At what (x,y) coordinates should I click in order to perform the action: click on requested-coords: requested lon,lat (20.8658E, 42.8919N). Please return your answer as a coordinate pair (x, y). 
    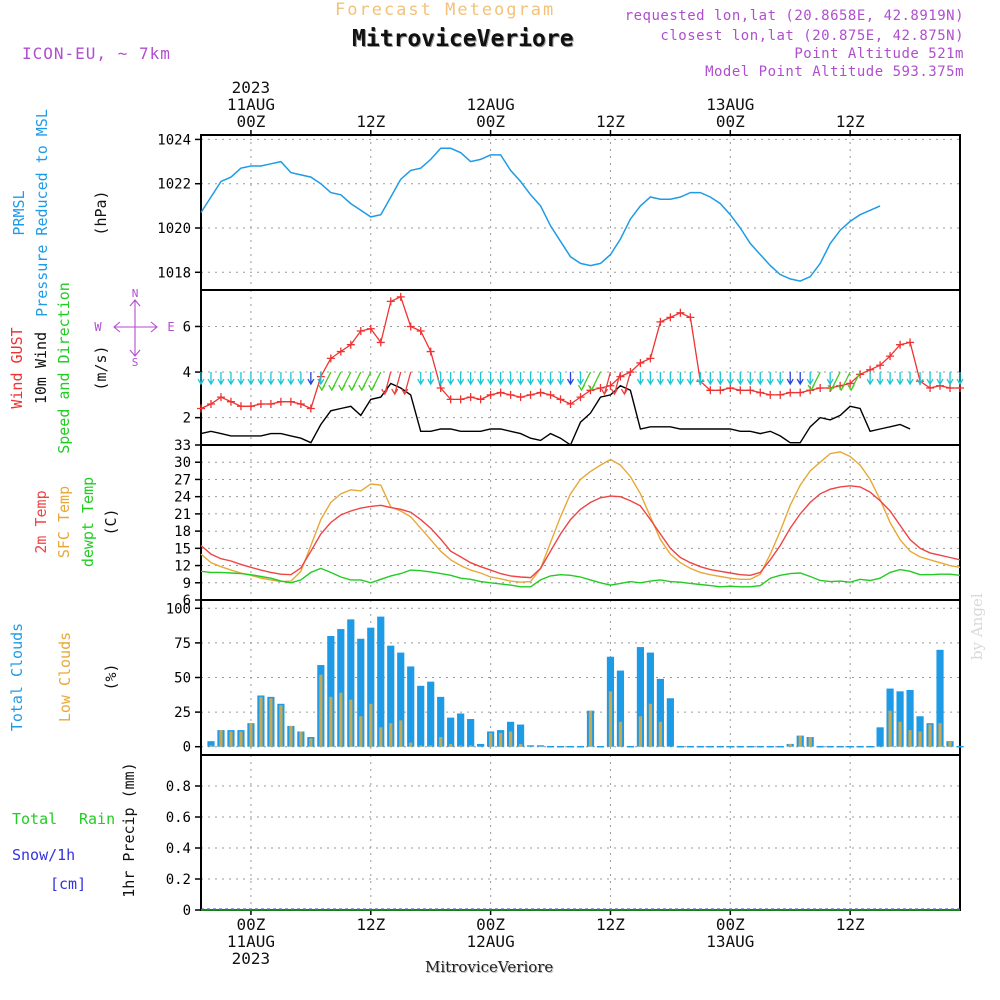
    Looking at the image, I should click on (794, 16).